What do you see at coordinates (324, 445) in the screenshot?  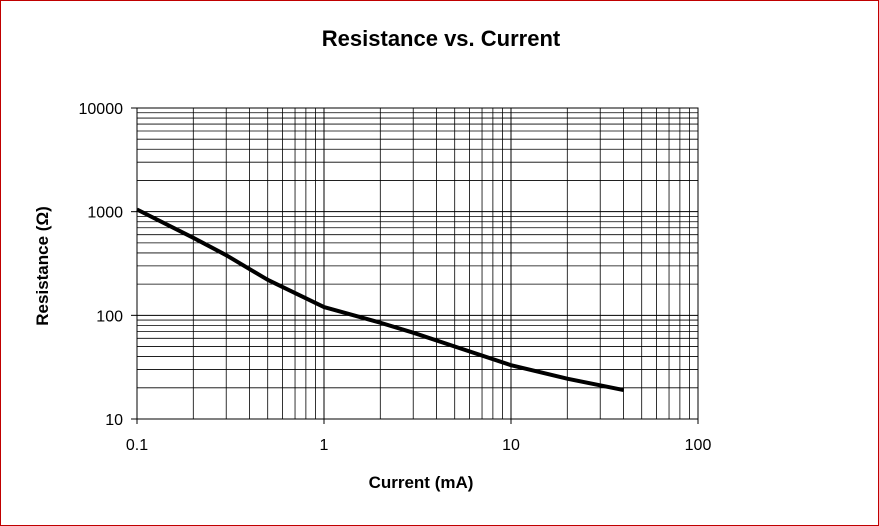 I see `x-tick-label: 1` at bounding box center [324, 445].